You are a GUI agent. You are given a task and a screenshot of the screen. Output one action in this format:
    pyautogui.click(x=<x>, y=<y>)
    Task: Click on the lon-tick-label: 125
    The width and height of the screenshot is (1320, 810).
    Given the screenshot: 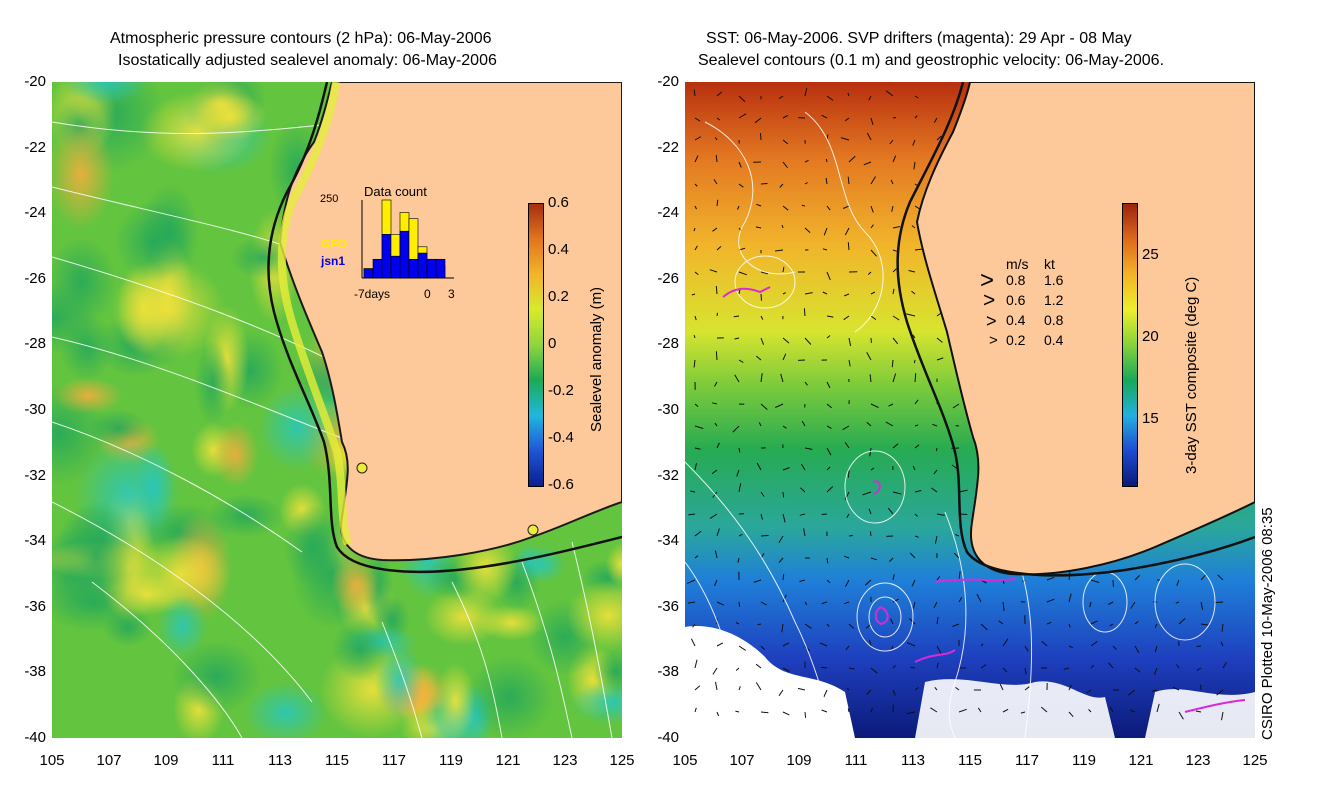 What is the action you would take?
    pyautogui.click(x=622, y=760)
    